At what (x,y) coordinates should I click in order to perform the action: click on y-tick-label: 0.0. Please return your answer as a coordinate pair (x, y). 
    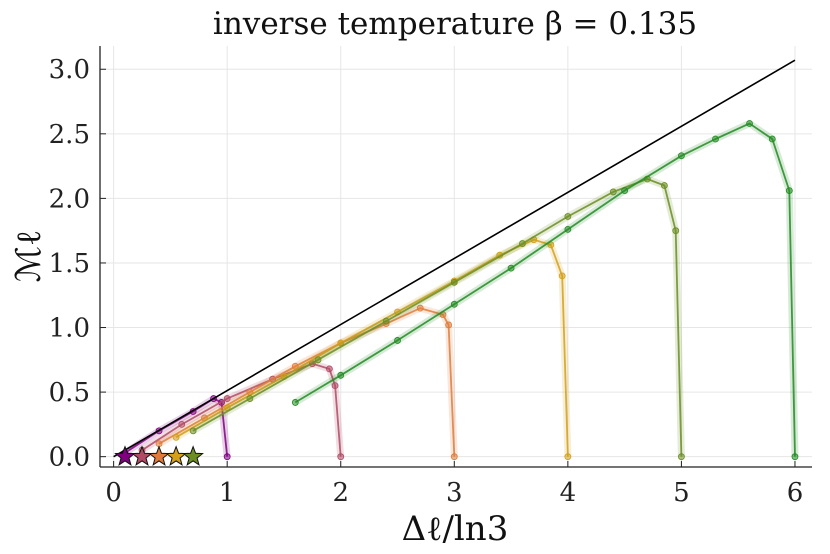
    Looking at the image, I should click on (69, 458).